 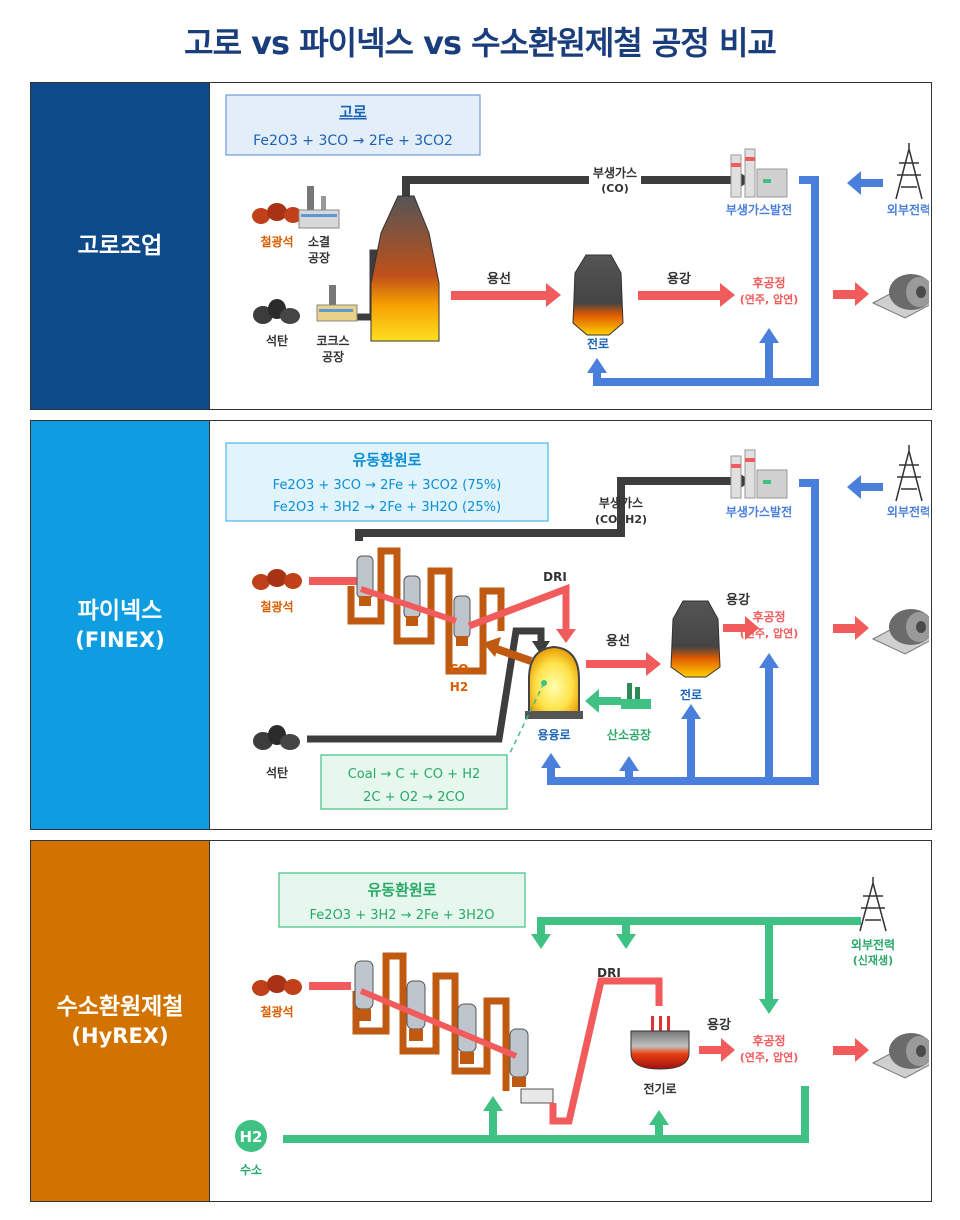 What do you see at coordinates (120, 1036) in the screenshot?
I see `side-subtitle: (HyREX)` at bounding box center [120, 1036].